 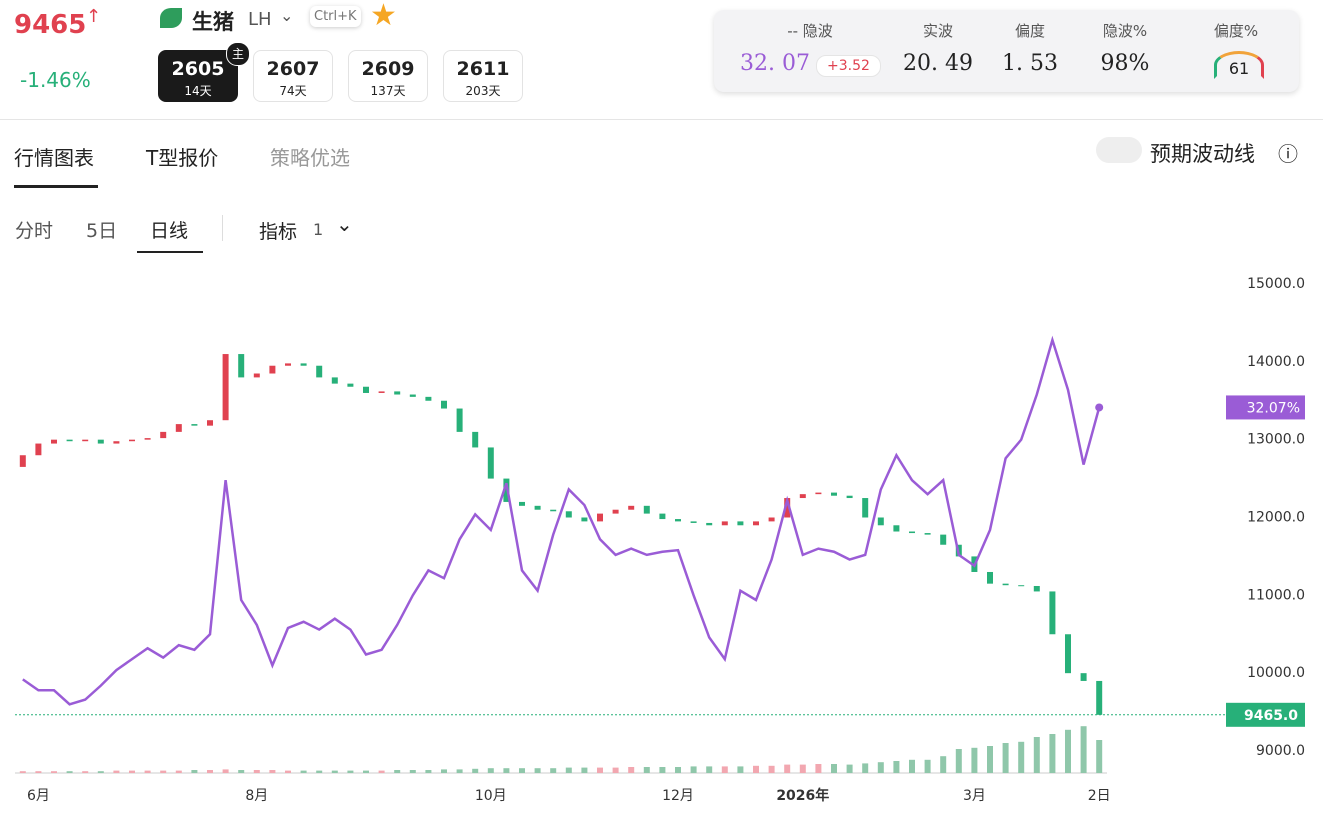 I want to click on indicator-count: 1, so click(x=318, y=229).